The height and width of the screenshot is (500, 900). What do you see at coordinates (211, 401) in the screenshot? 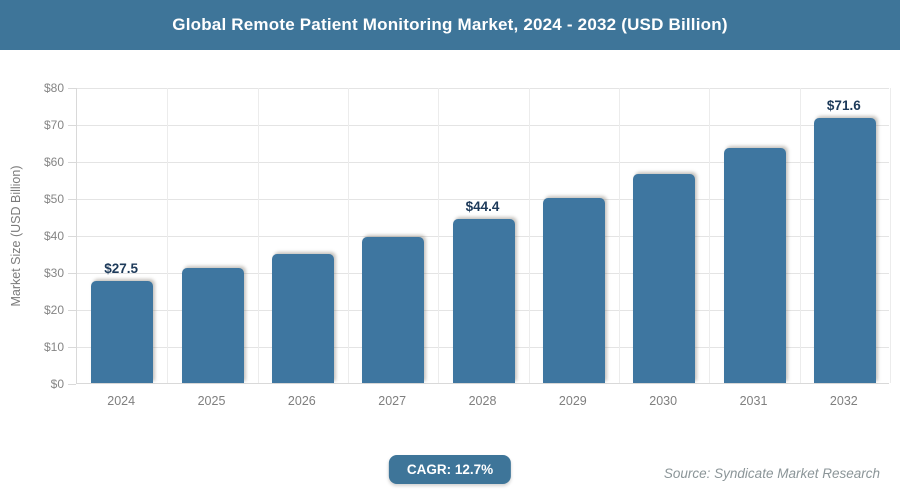
I see `x-tick-label: 2025` at bounding box center [211, 401].